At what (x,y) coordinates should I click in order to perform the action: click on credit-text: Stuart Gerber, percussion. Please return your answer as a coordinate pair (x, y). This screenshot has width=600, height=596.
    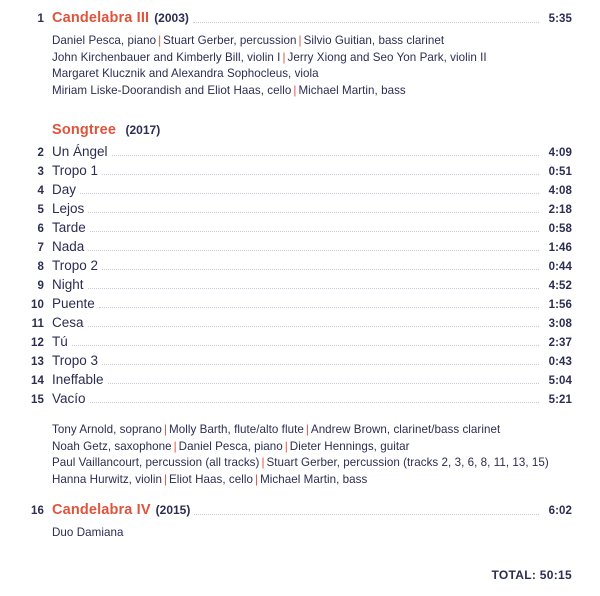
    Looking at the image, I should click on (230, 40).